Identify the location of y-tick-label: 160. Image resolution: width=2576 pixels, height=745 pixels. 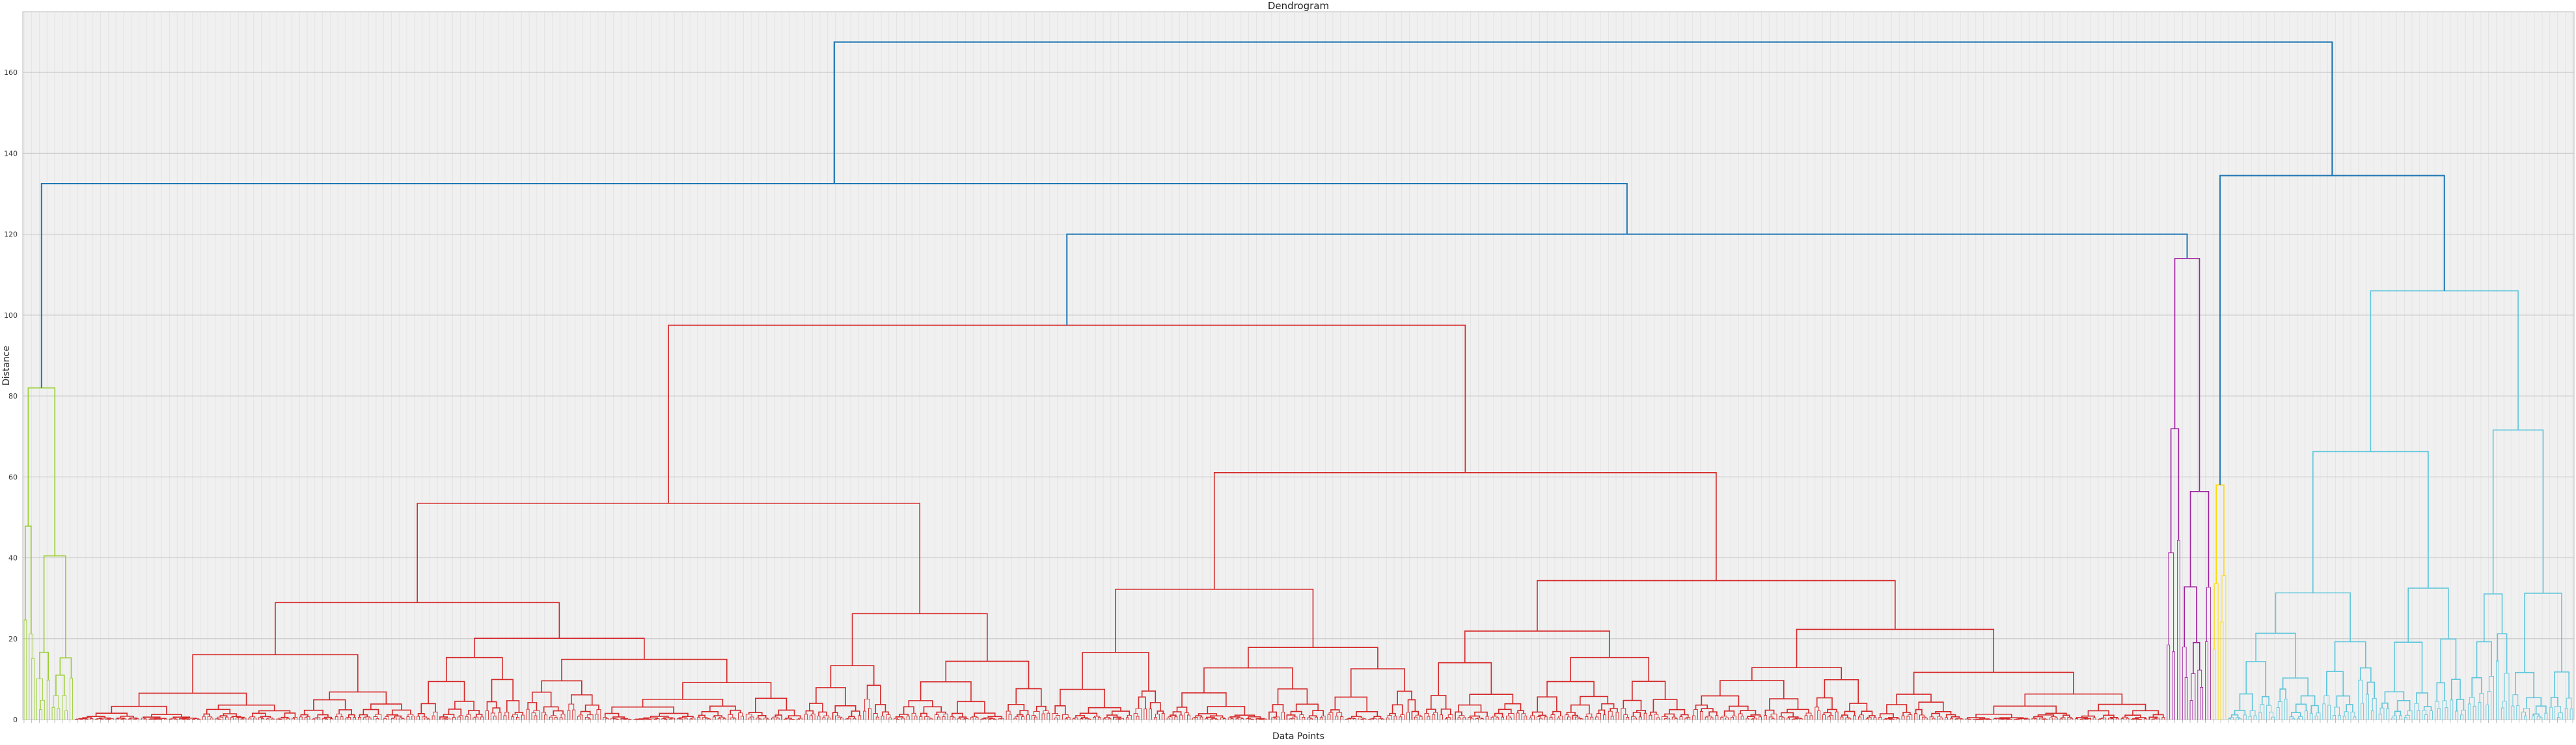
(11, 72).